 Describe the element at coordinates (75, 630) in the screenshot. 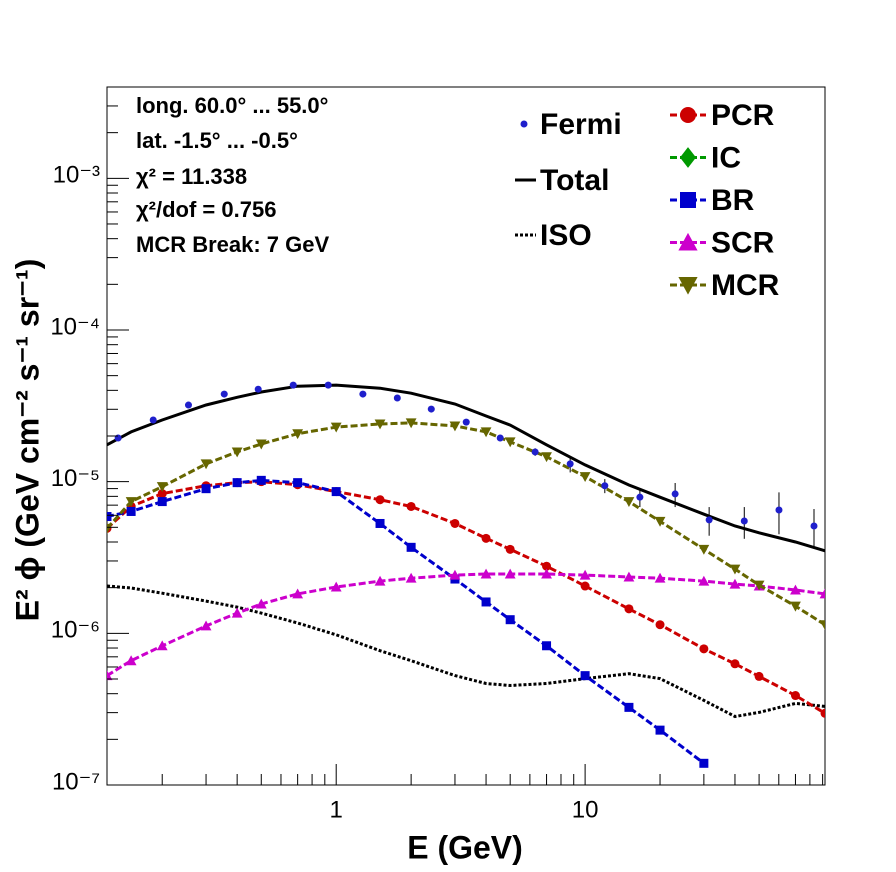

I see `y-tick-label: 10⁻⁶` at that location.